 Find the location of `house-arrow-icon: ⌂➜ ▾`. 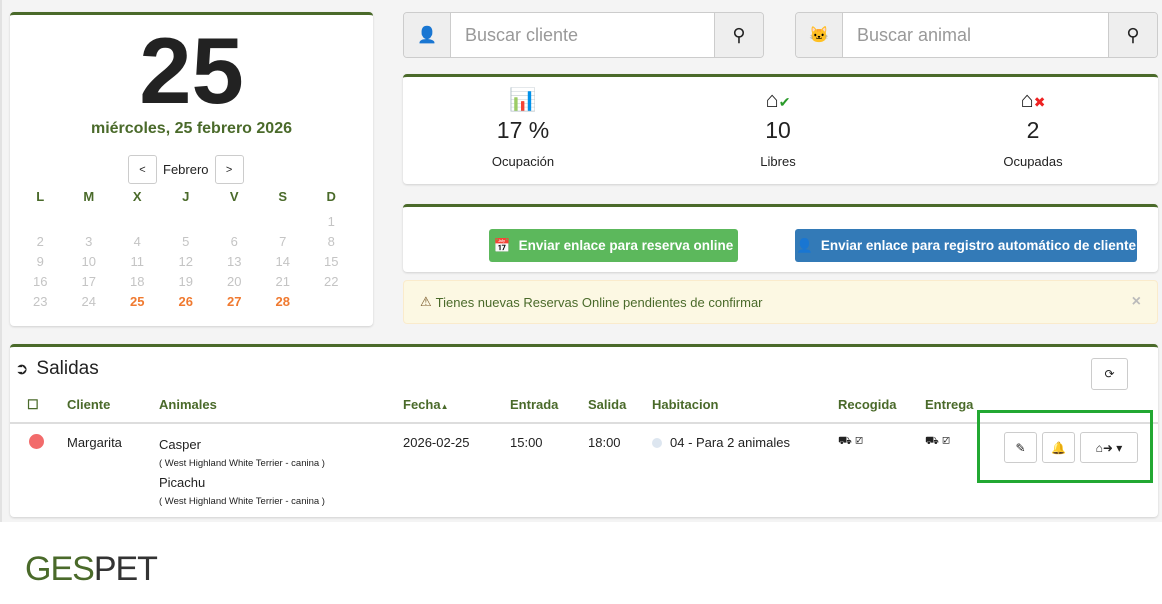

house-arrow-icon: ⌂➜ ▾ is located at coordinates (1109, 447).